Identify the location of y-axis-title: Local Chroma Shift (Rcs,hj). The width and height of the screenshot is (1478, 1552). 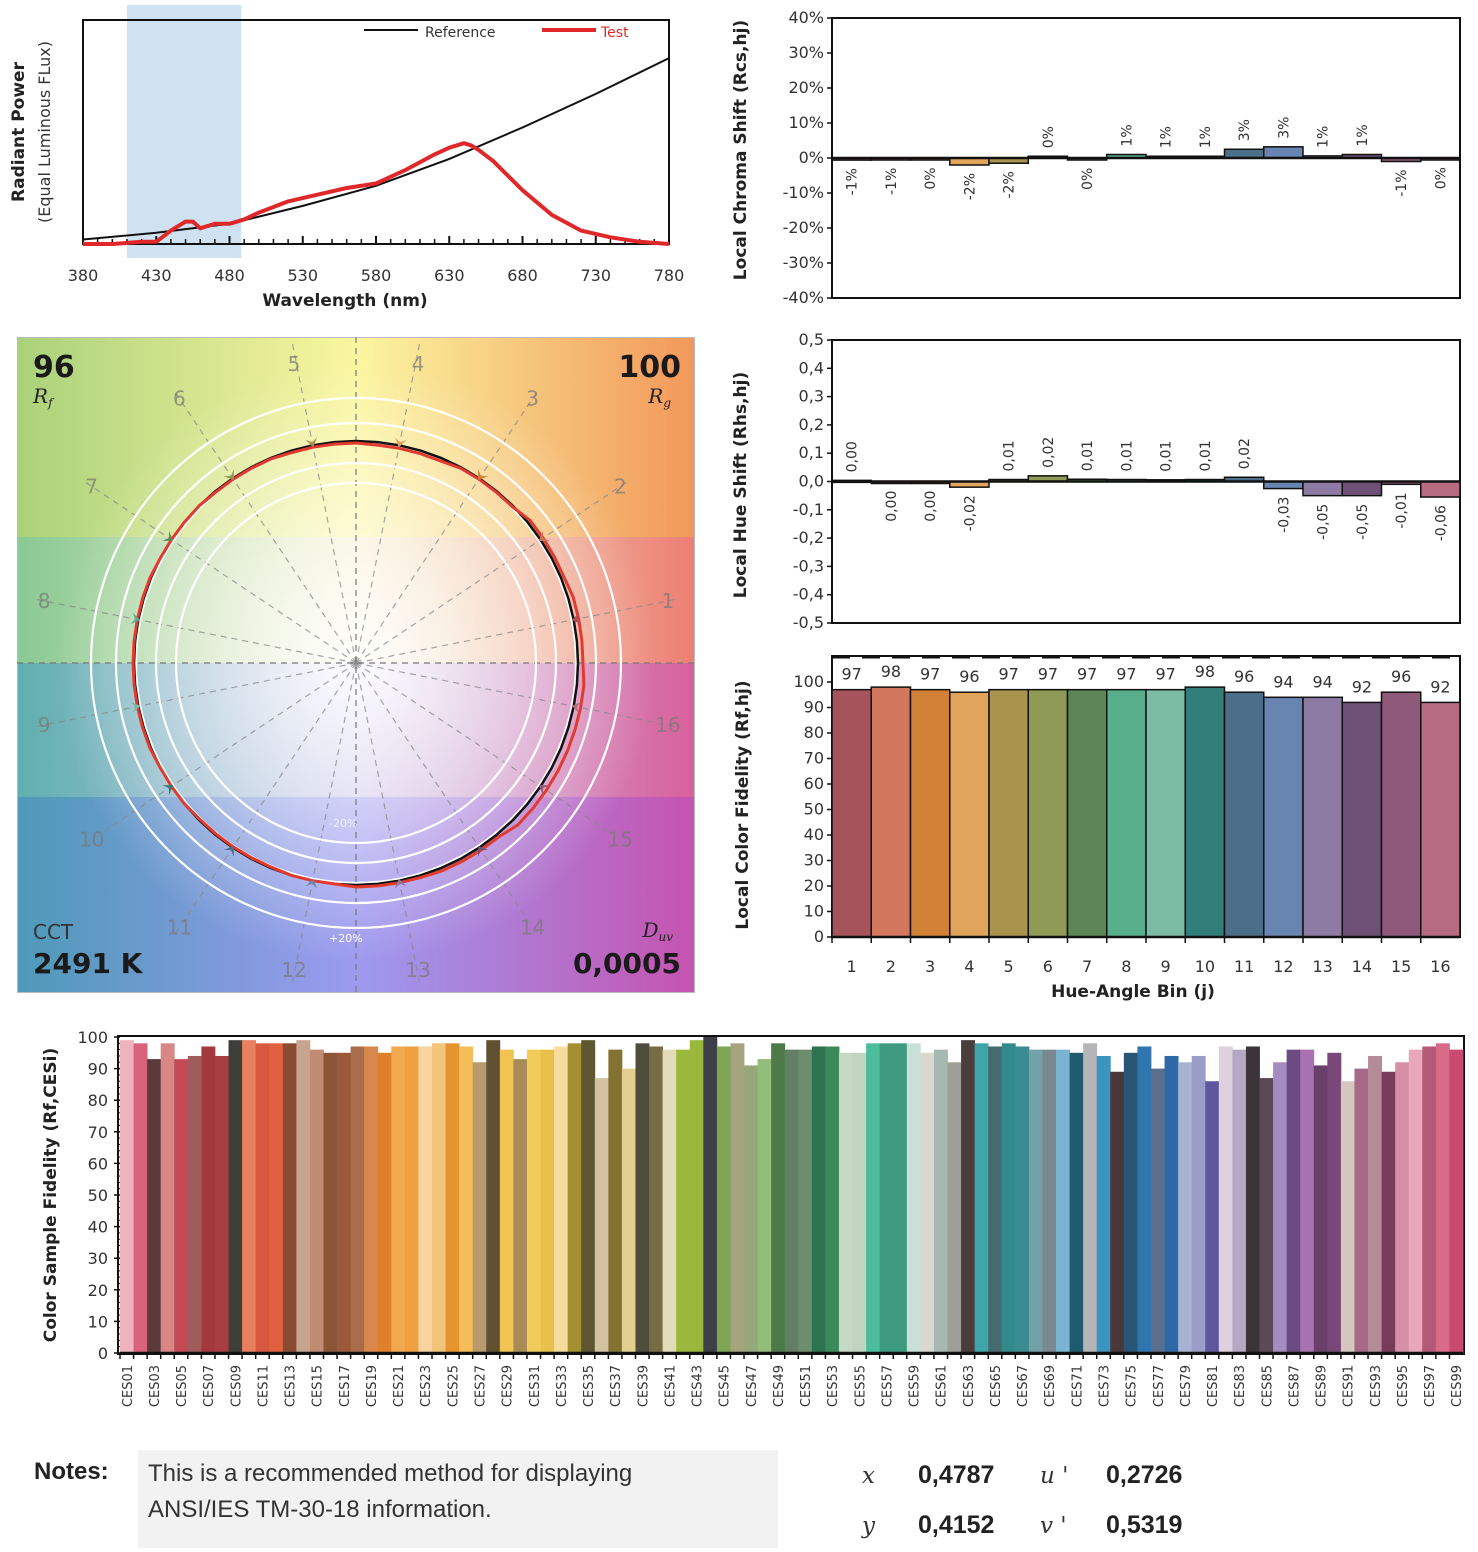
(741, 150).